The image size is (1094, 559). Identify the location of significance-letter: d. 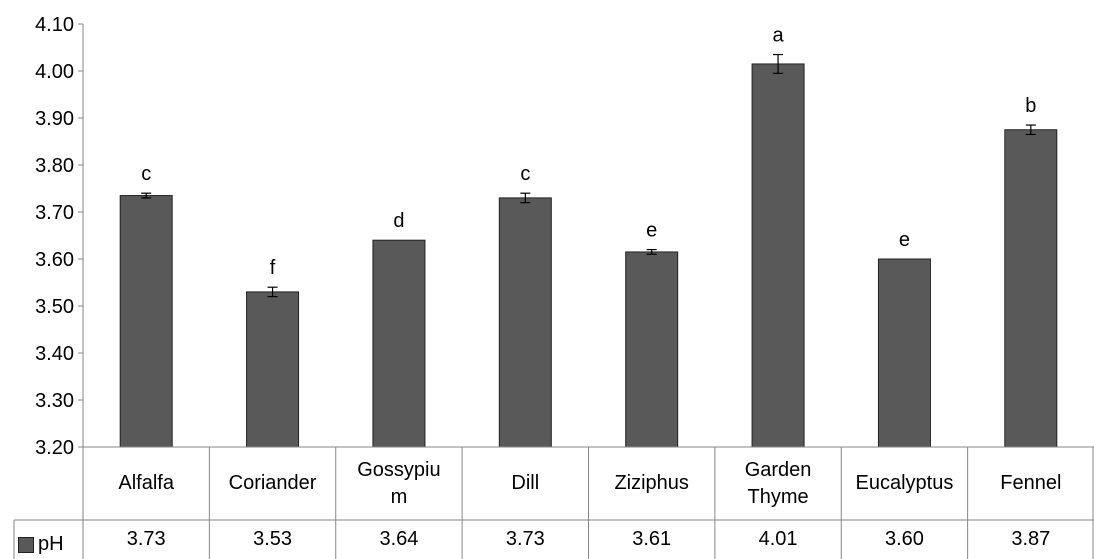
(398, 221).